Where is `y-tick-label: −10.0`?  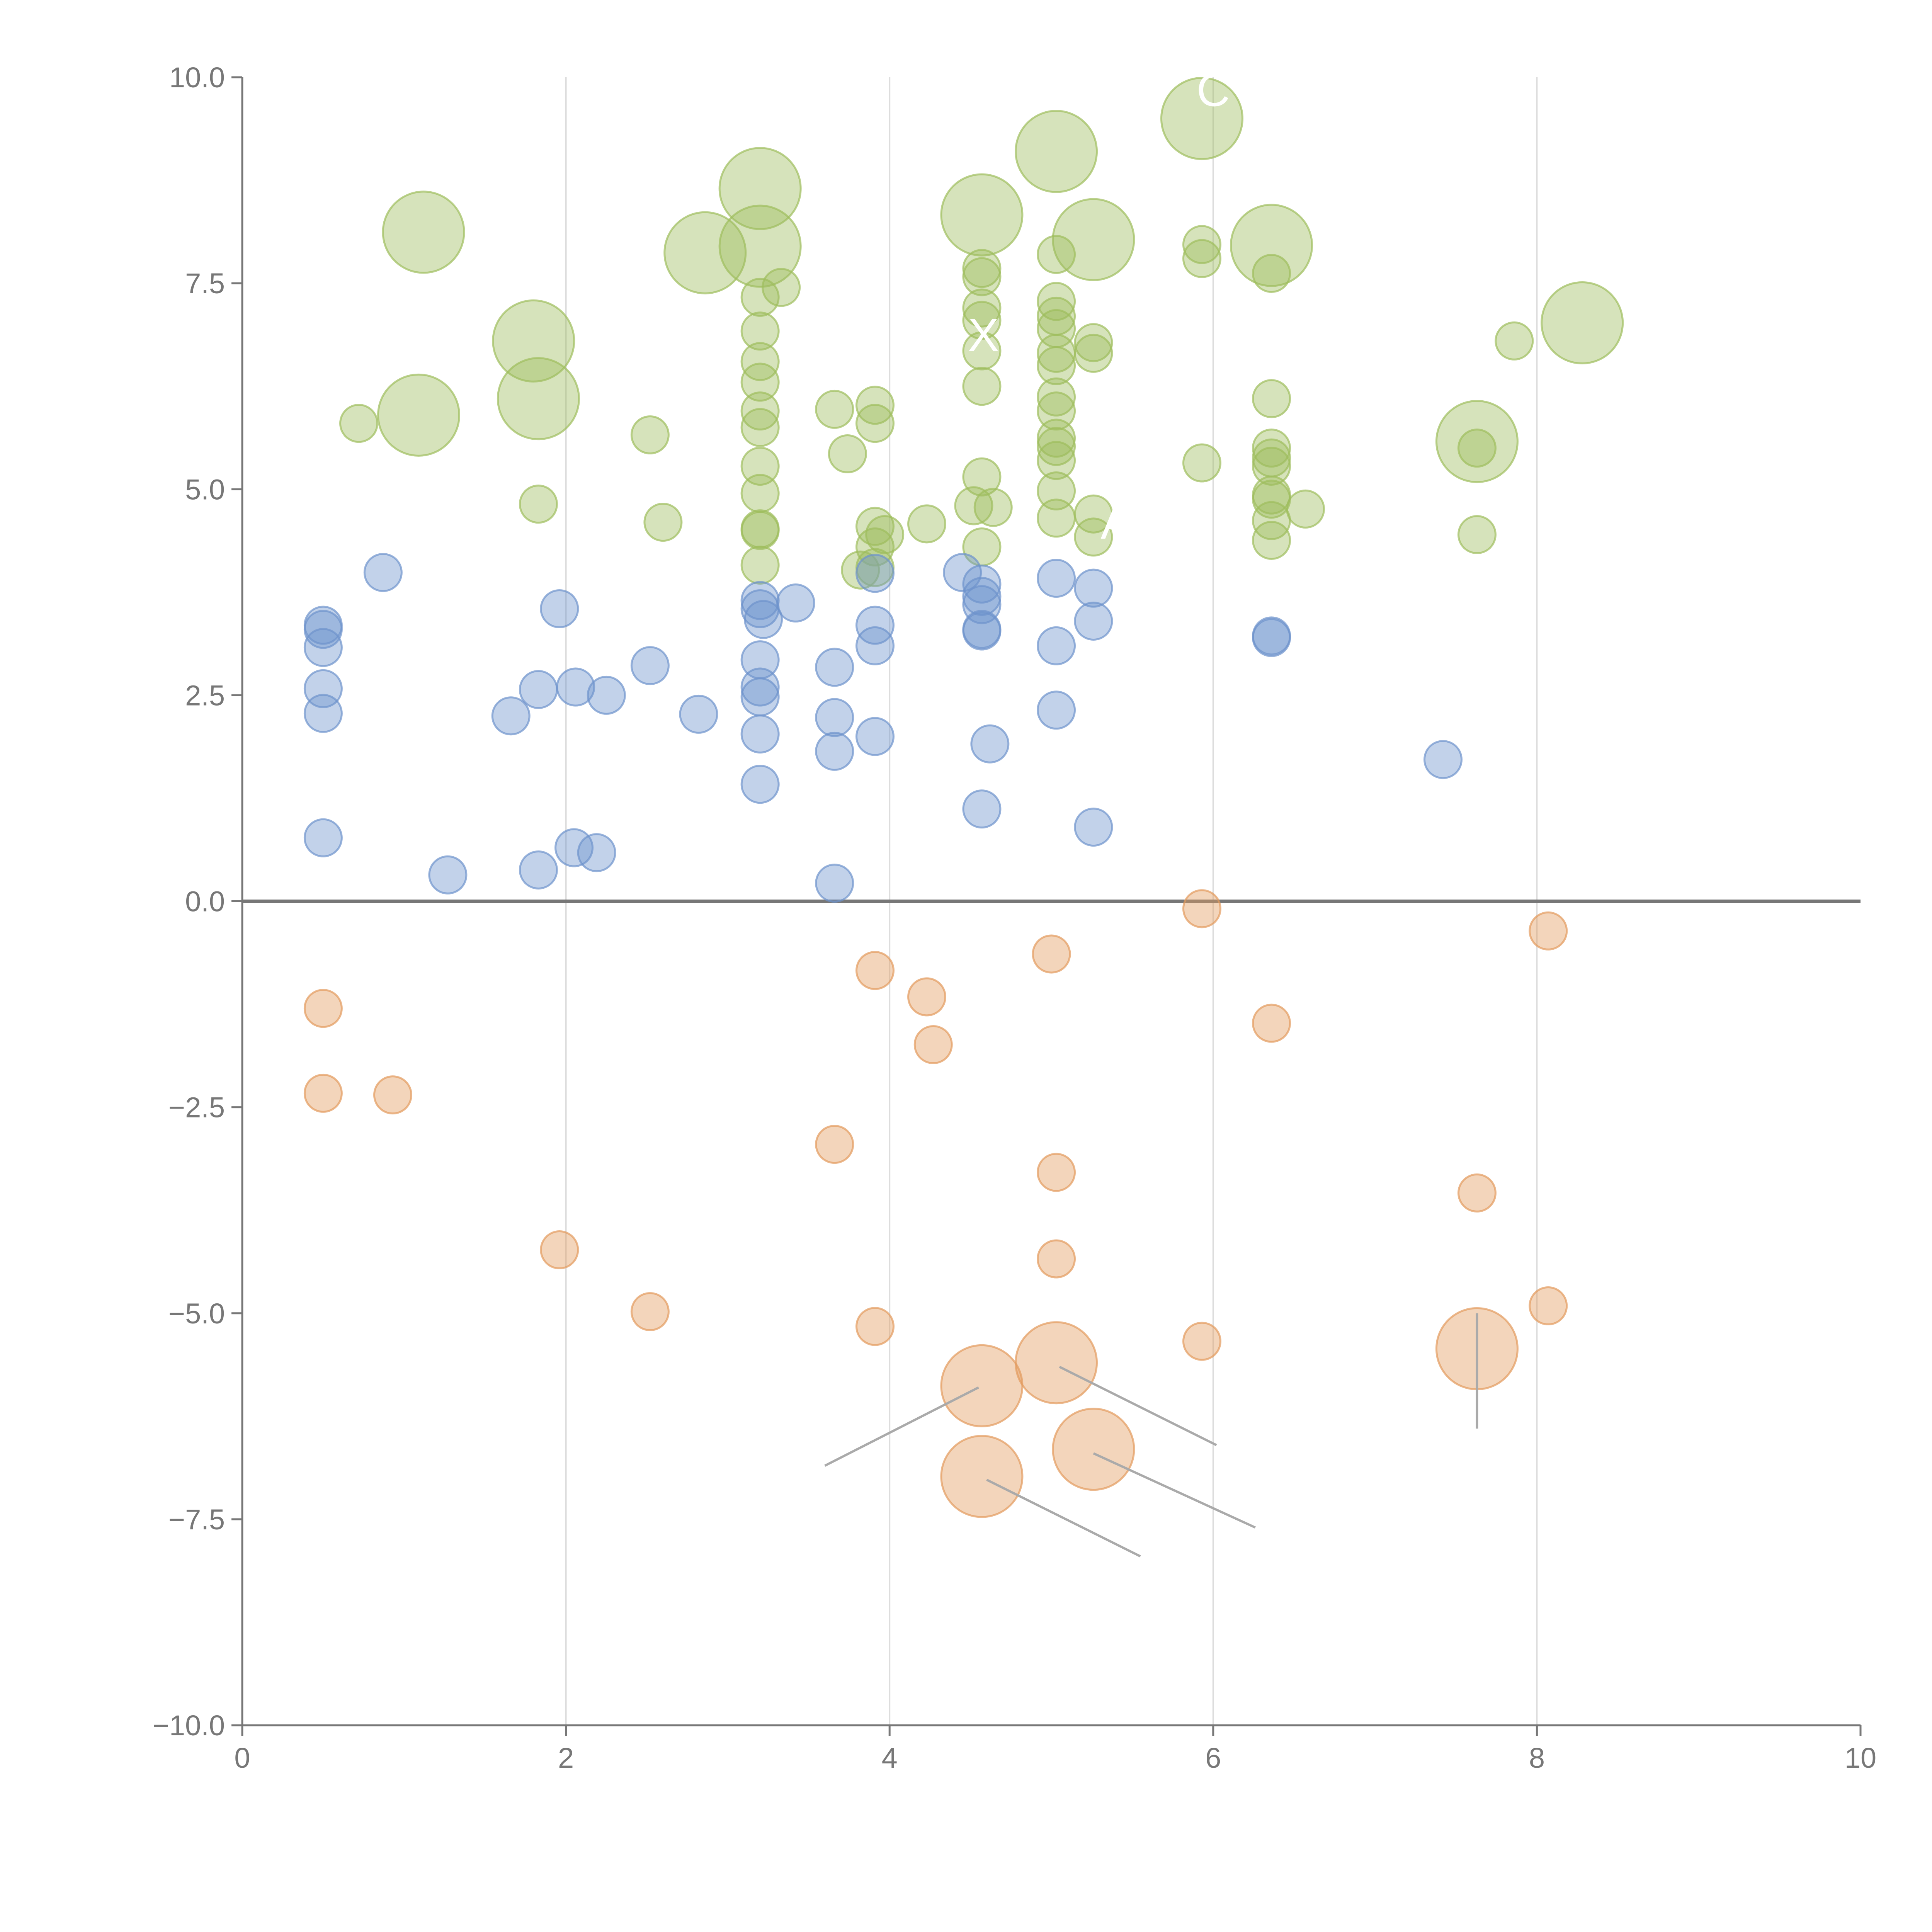
y-tick-label: −10.0 is located at coordinates (189, 1726).